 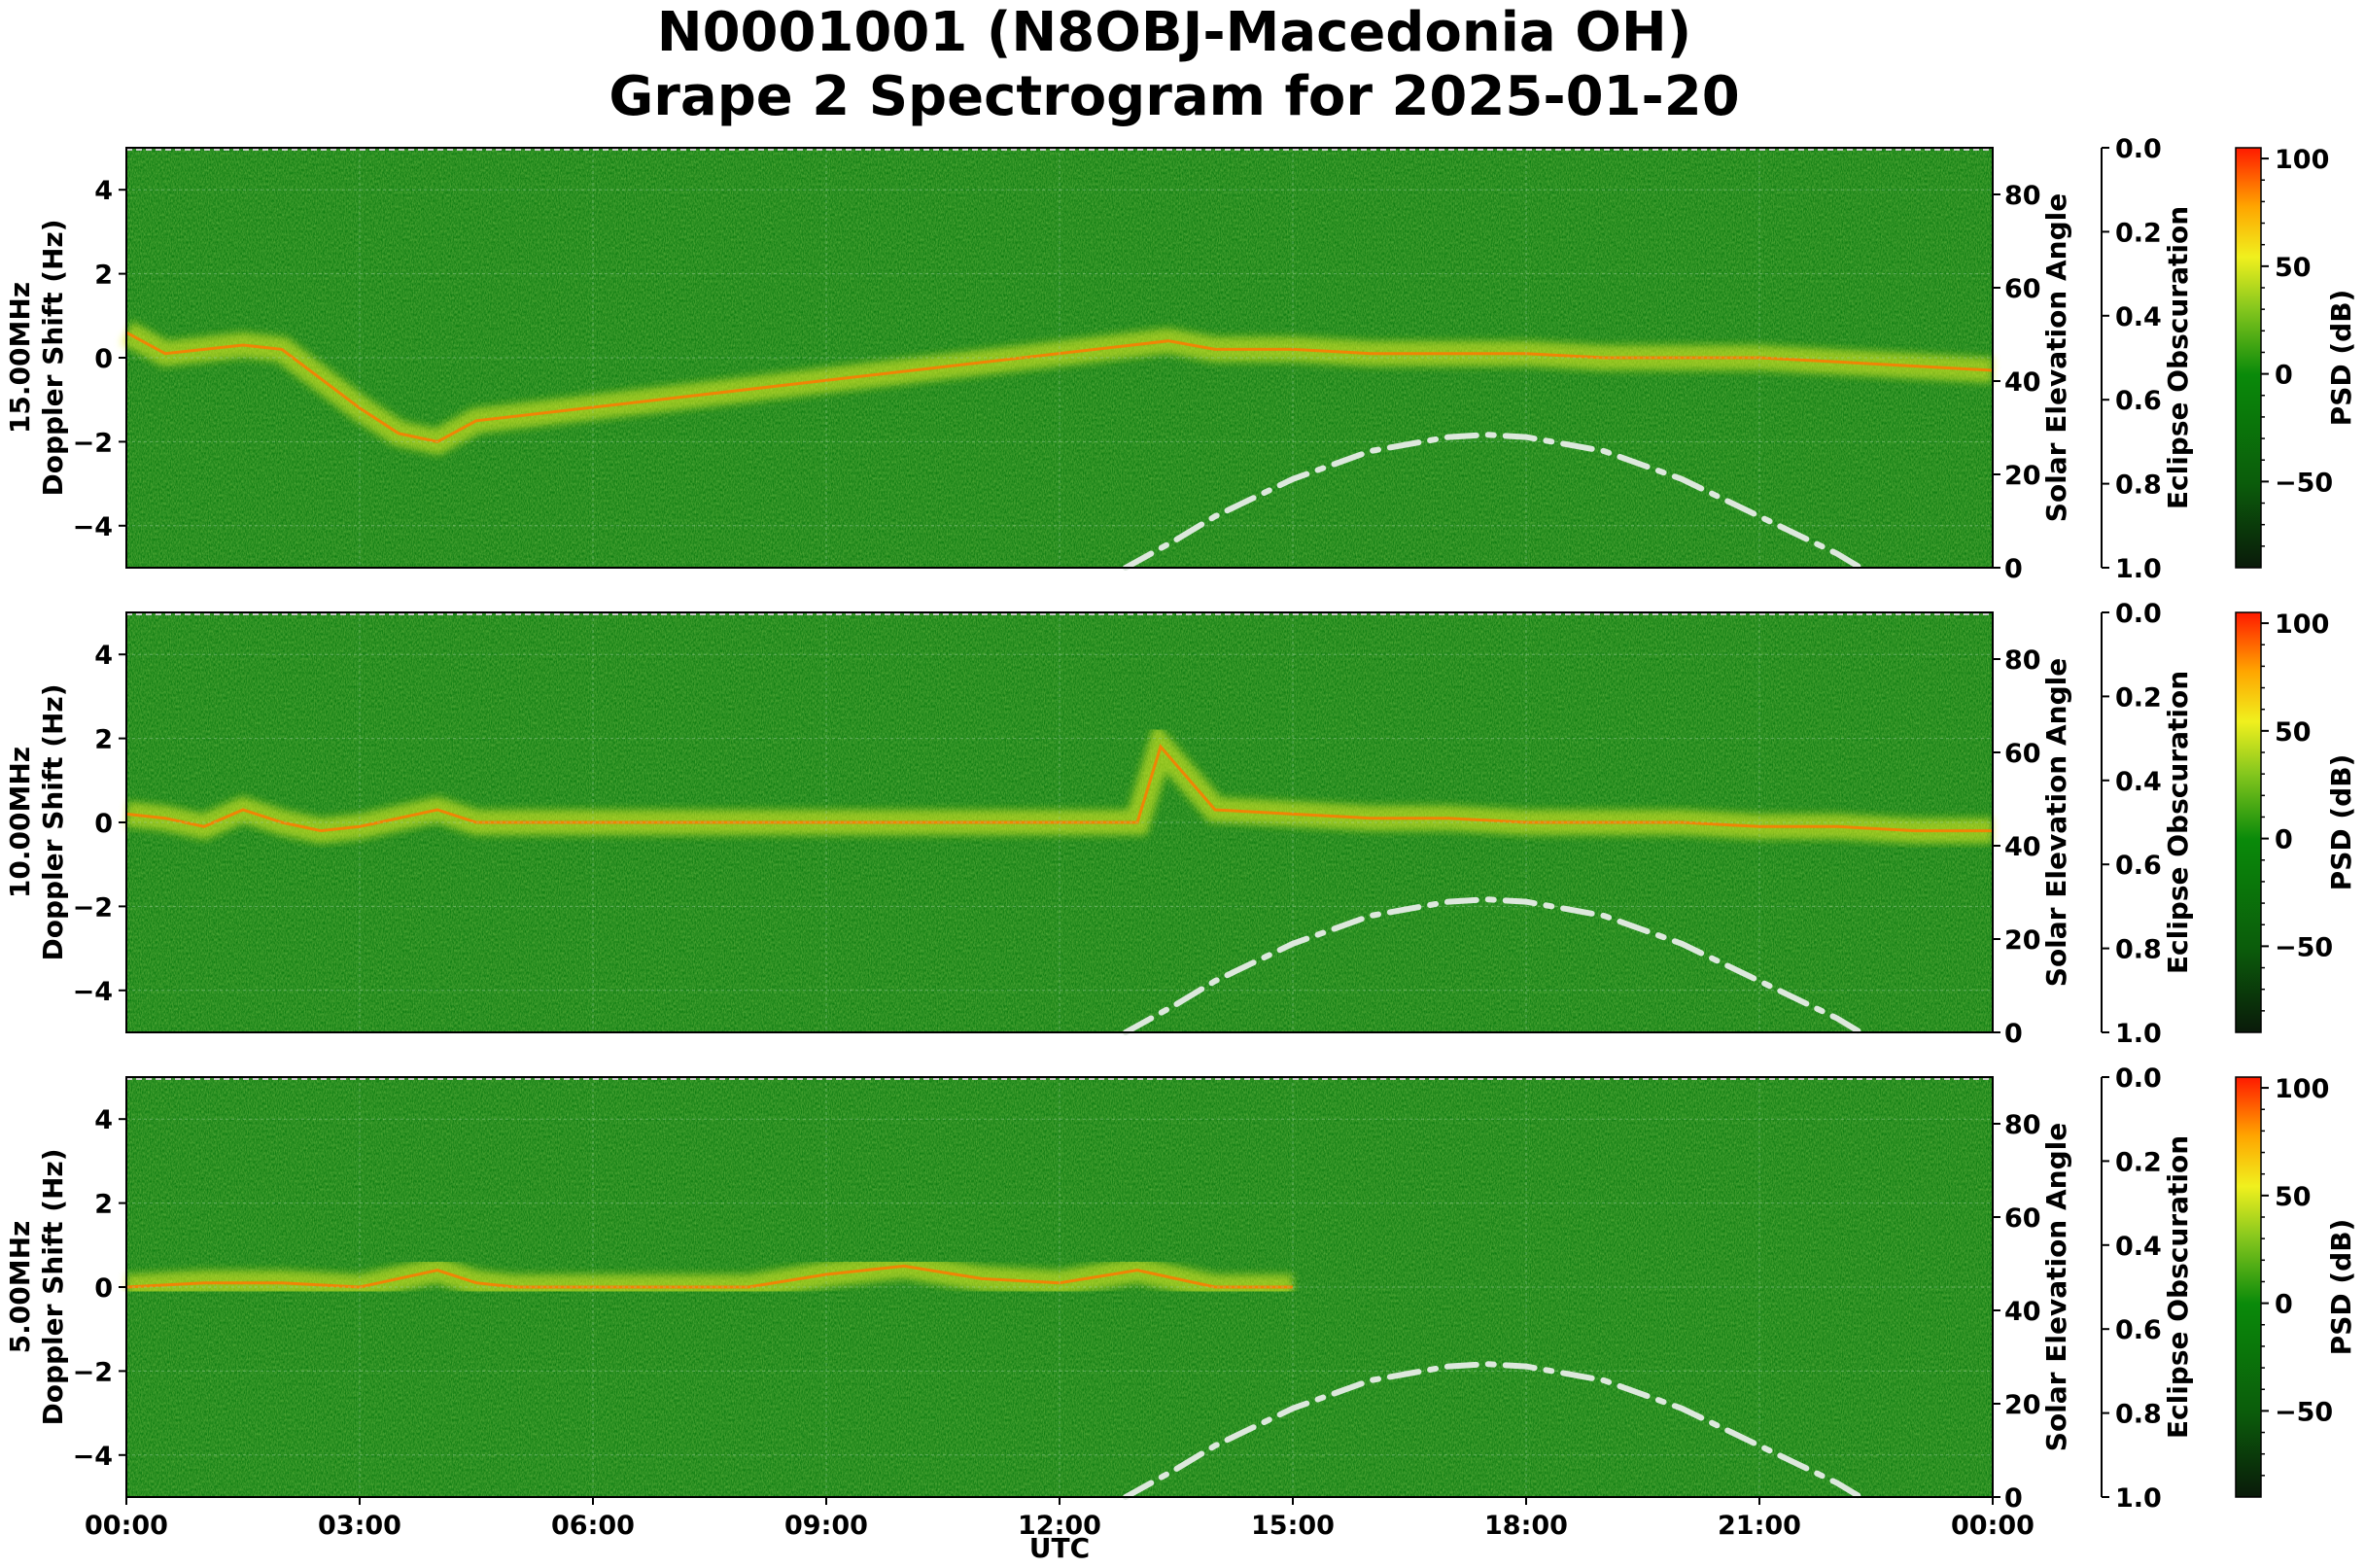 I want to click on x-tick-label: 15:00, so click(x=1293, y=1526).